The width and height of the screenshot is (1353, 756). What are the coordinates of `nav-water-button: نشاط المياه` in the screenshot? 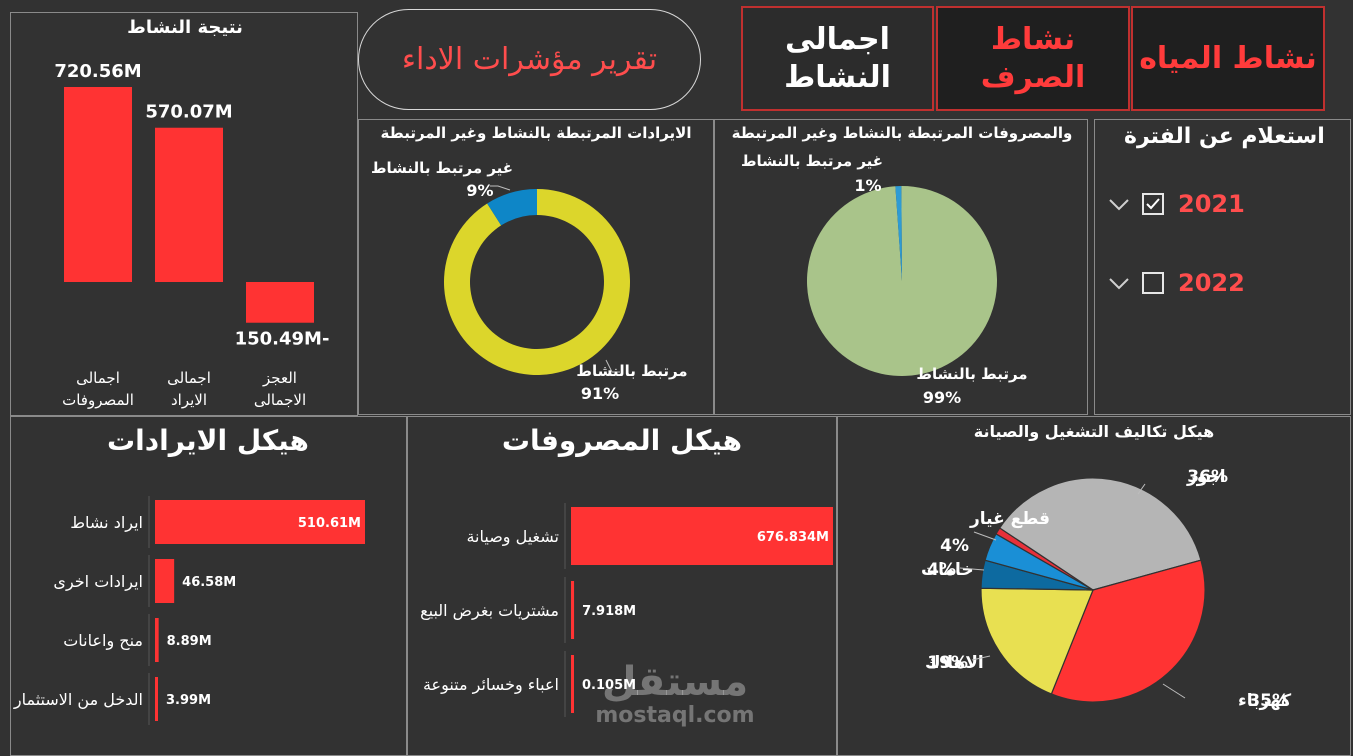 It's located at (1228, 58).